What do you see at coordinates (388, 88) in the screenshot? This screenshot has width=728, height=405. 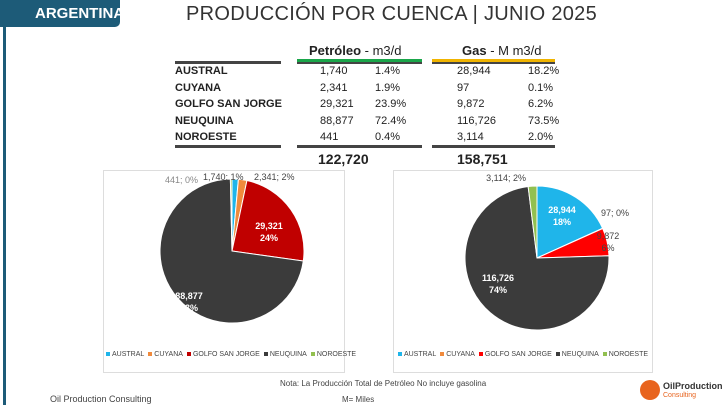 I see `oil-percent: 1.9%` at bounding box center [388, 88].